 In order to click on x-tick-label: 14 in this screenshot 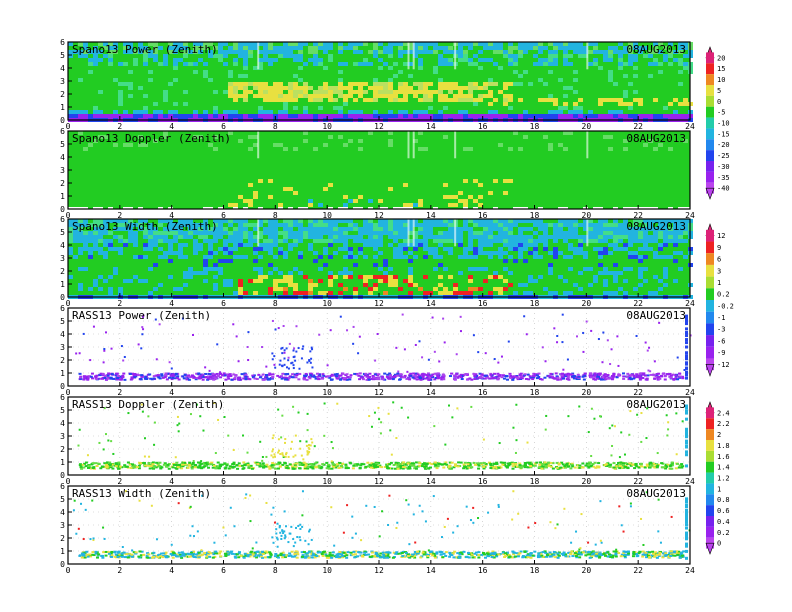, I will do `click(431, 303)`.